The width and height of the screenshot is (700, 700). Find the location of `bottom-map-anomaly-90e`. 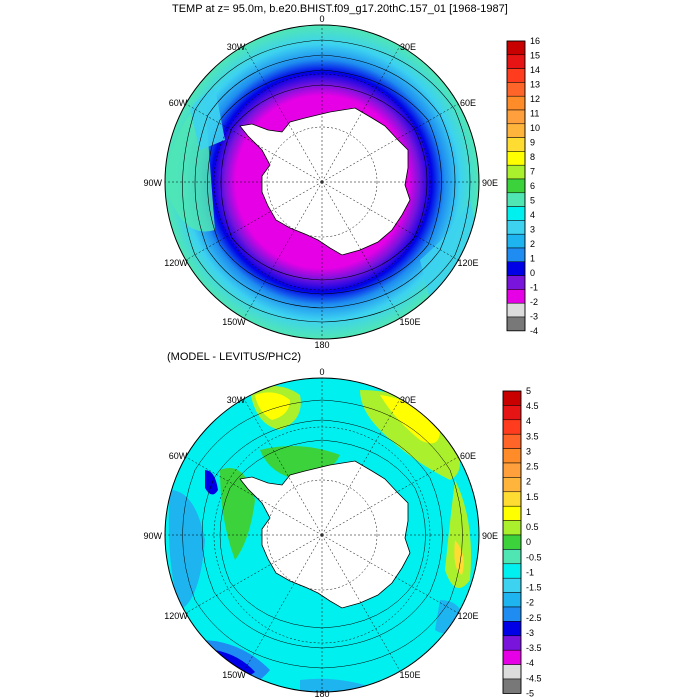

bottom-map-anomaly-90e is located at coordinates (458, 534).